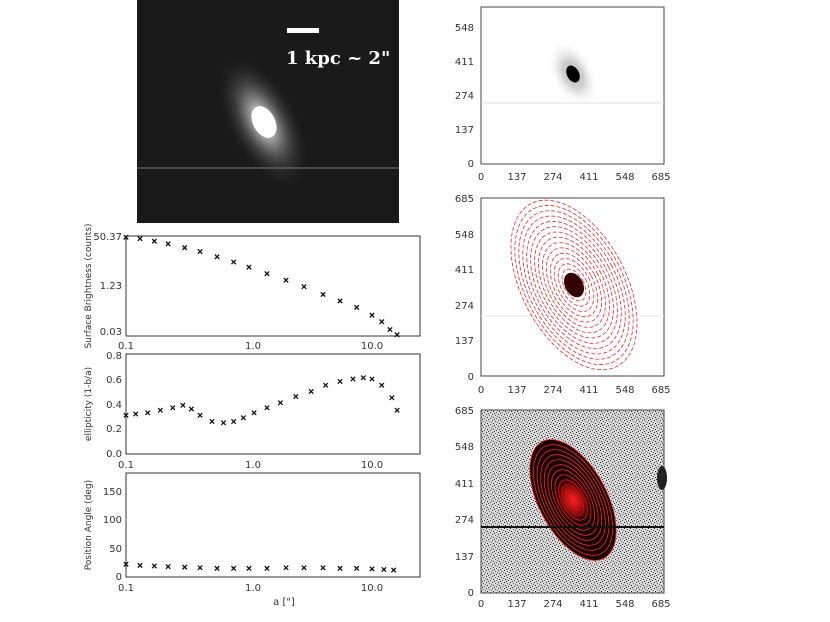 The image size is (830, 622). Describe the element at coordinates (89, 404) in the screenshot. I see `ell-ylabel: ellipticity (1-b/a)` at that location.